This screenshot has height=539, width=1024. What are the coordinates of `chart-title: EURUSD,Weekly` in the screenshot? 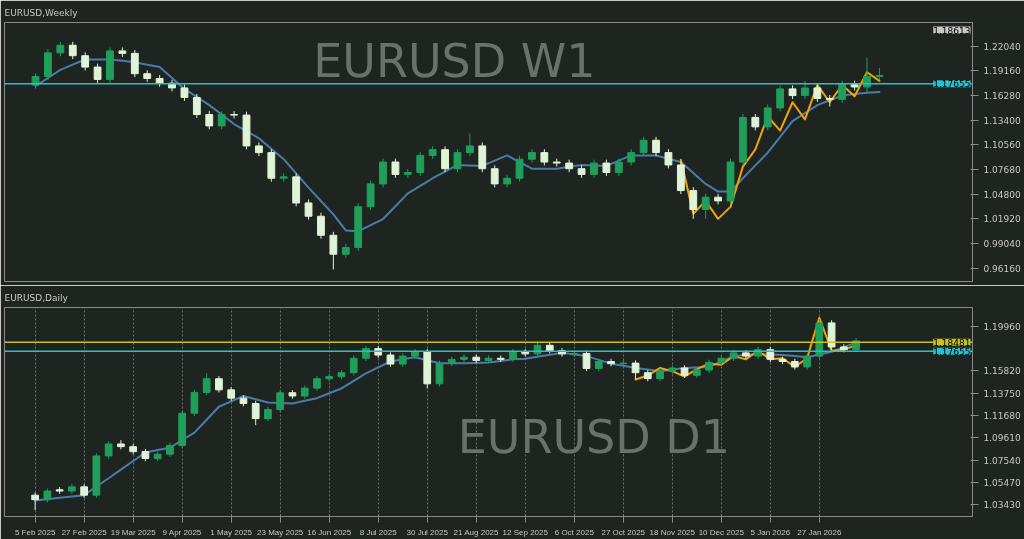 It's located at (41, 12).